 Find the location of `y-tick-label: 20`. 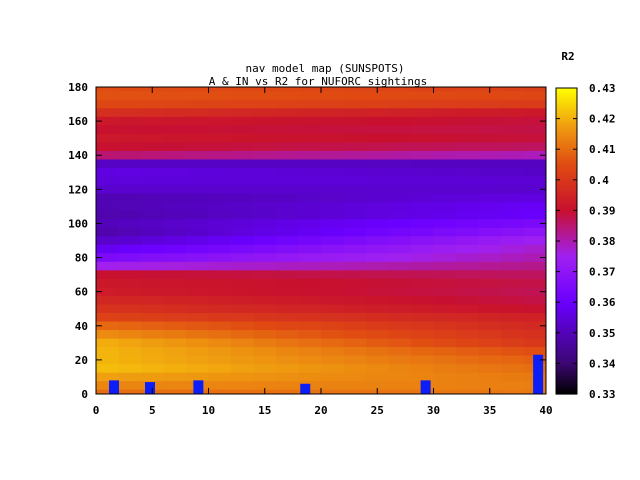

y-tick-label: 20 is located at coordinates (81, 360).